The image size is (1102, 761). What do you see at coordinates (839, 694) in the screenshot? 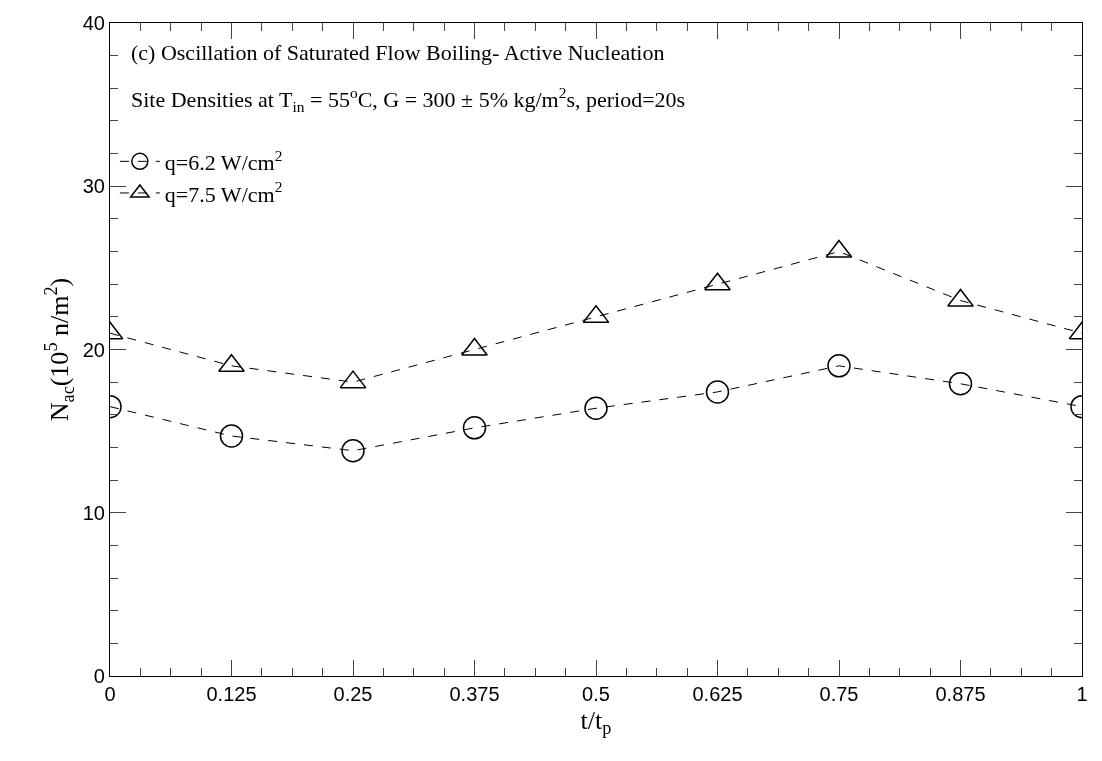
I see `x-tick-label: 0.75` at bounding box center [839, 694].